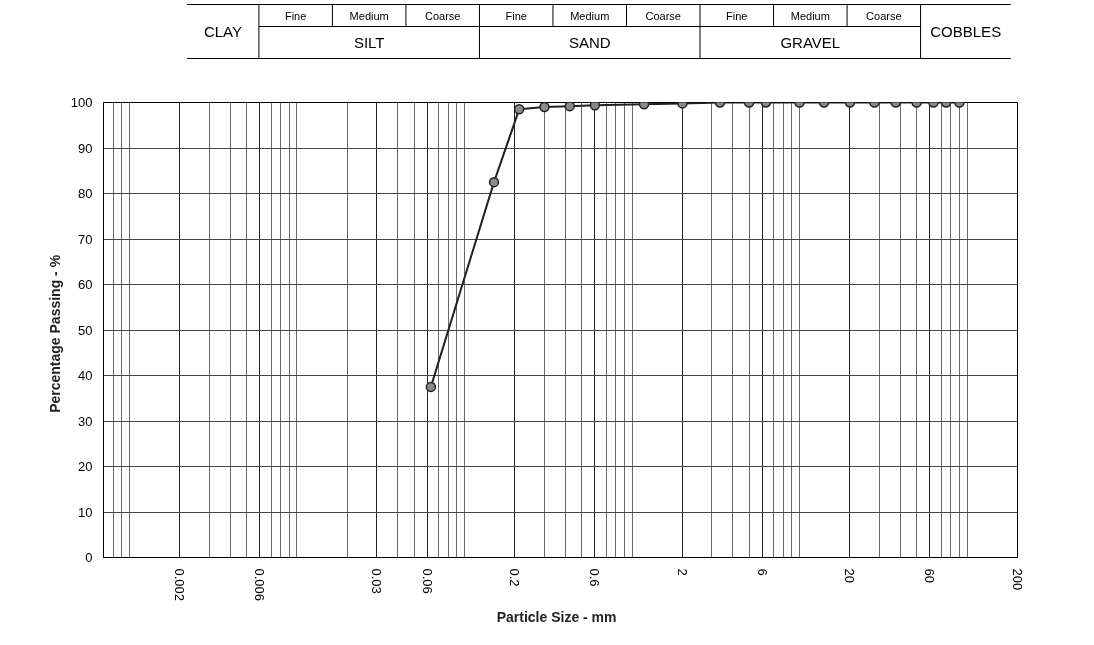 This screenshot has height=645, width=1094. Describe the element at coordinates (1017, 579) in the screenshot. I see `x-tick-label: 200` at that location.